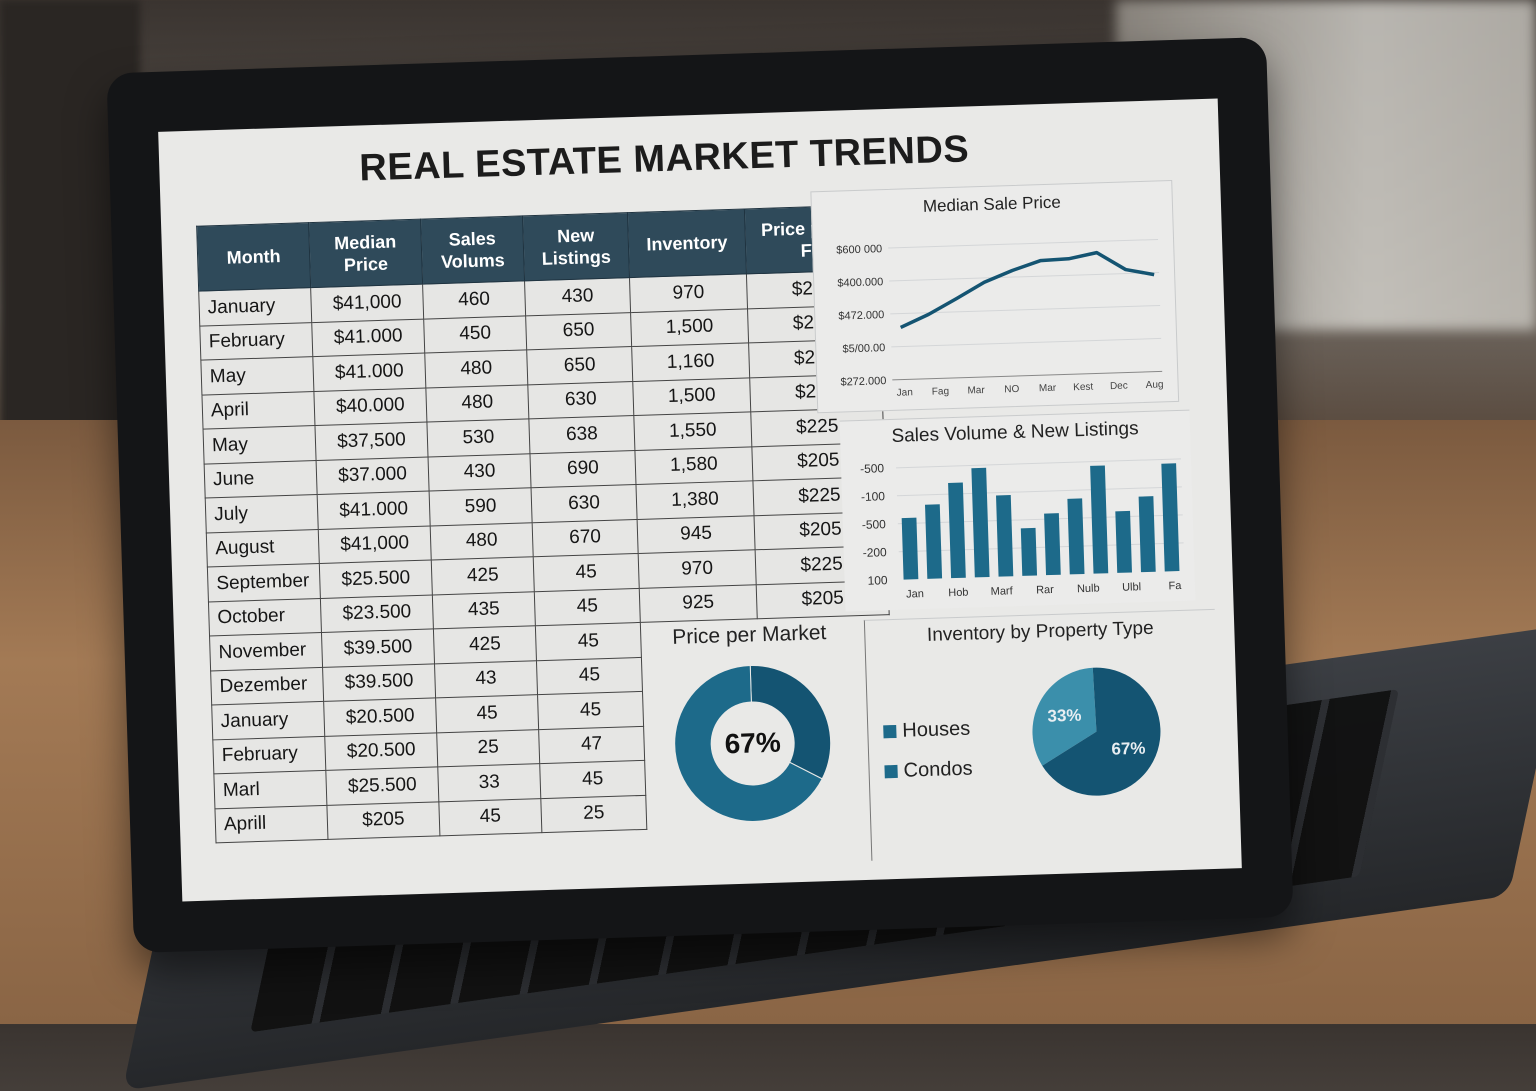  I want to click on table-cell: 1,160, so click(691, 362).